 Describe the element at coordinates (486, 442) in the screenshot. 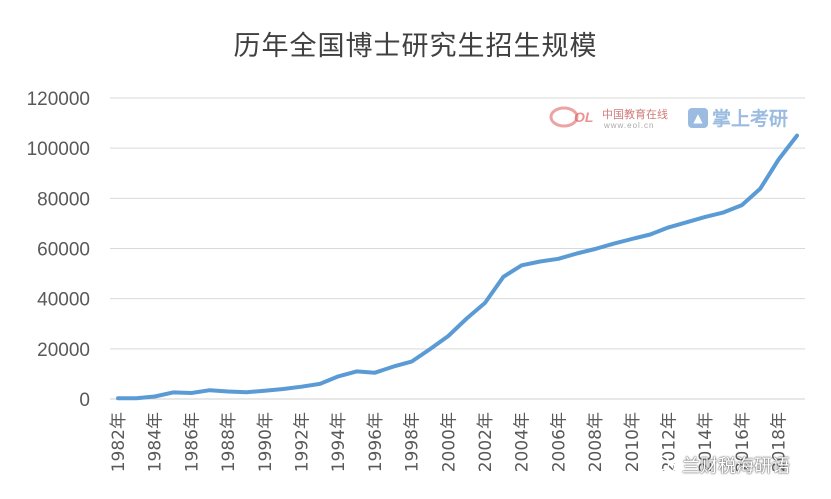

I see `x-tick-label: 2002年` at that location.